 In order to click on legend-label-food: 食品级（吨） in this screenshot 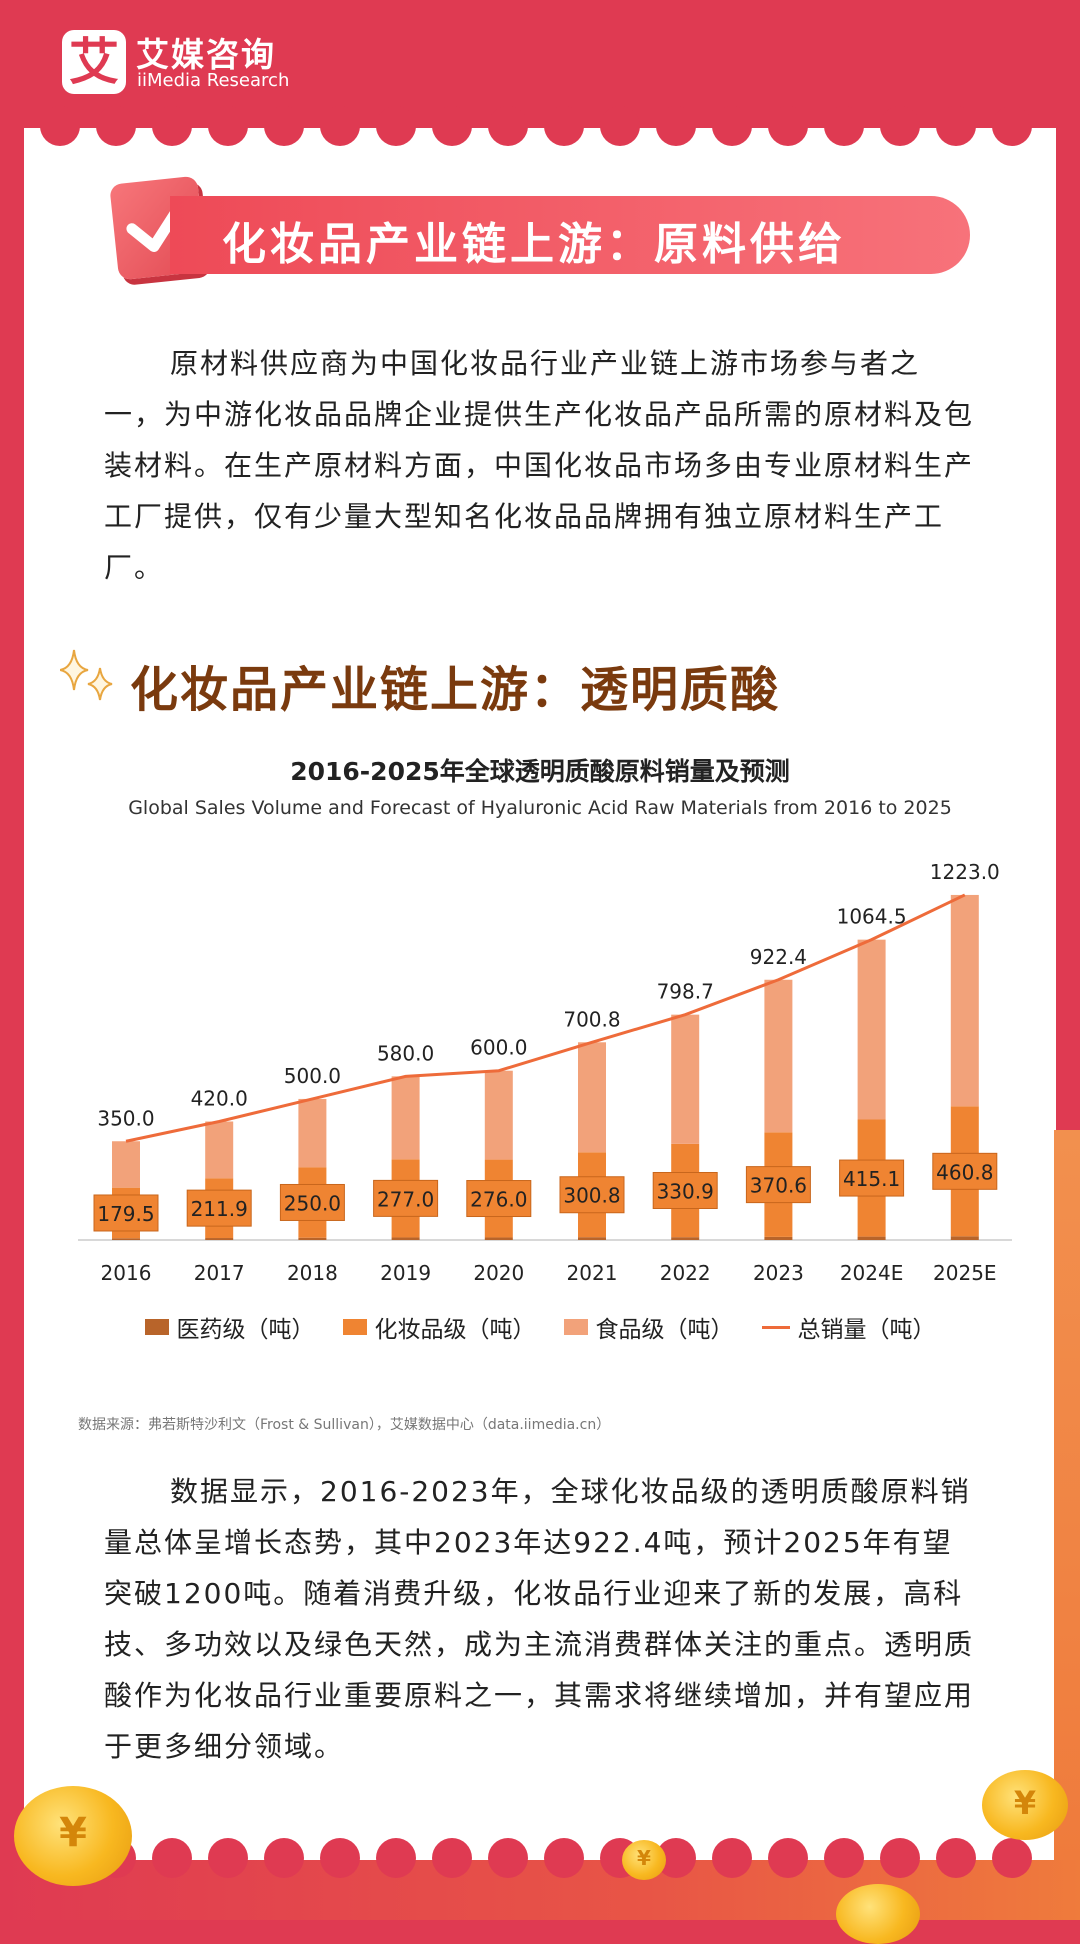, I will do `click(664, 1330)`.